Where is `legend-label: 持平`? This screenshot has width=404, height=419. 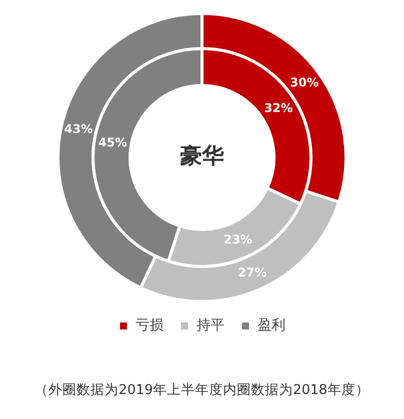
legend-label: 持平 is located at coordinates (210, 326).